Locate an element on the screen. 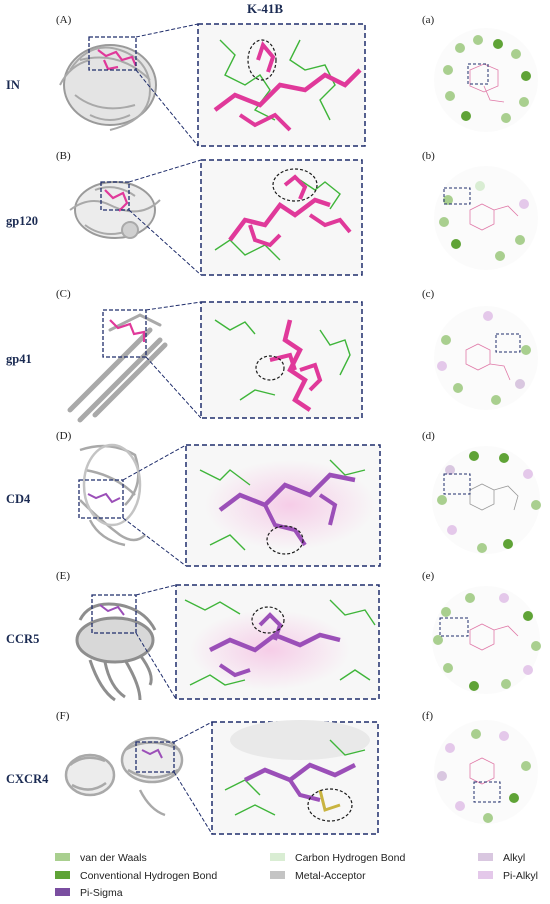  legend-item-metal-acceptor: Metal-Acceptor is located at coordinates (318, 876).